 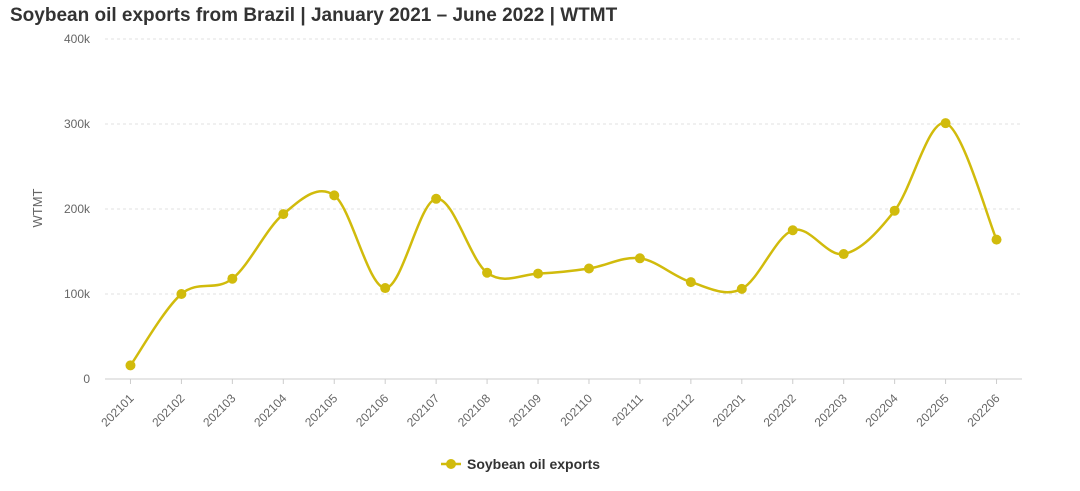 What do you see at coordinates (321, 410) in the screenshot?
I see `x-tick-label: 202105` at bounding box center [321, 410].